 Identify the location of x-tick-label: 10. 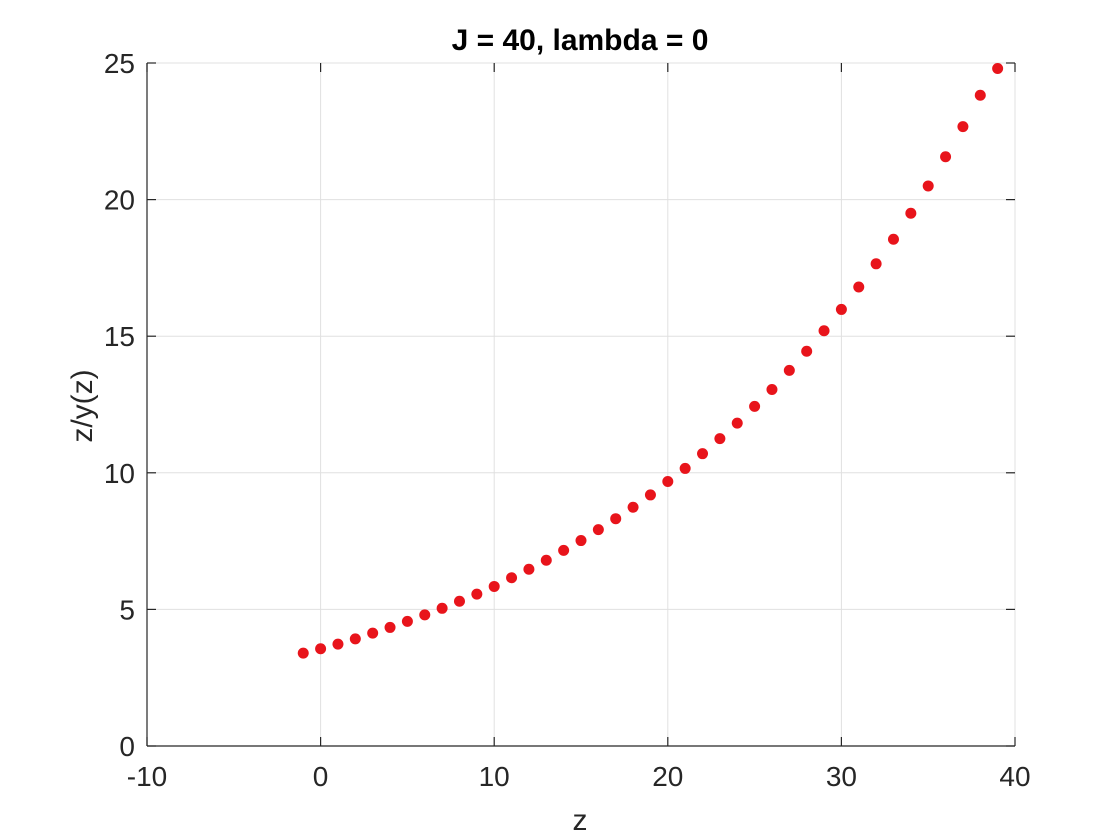
(494, 776).